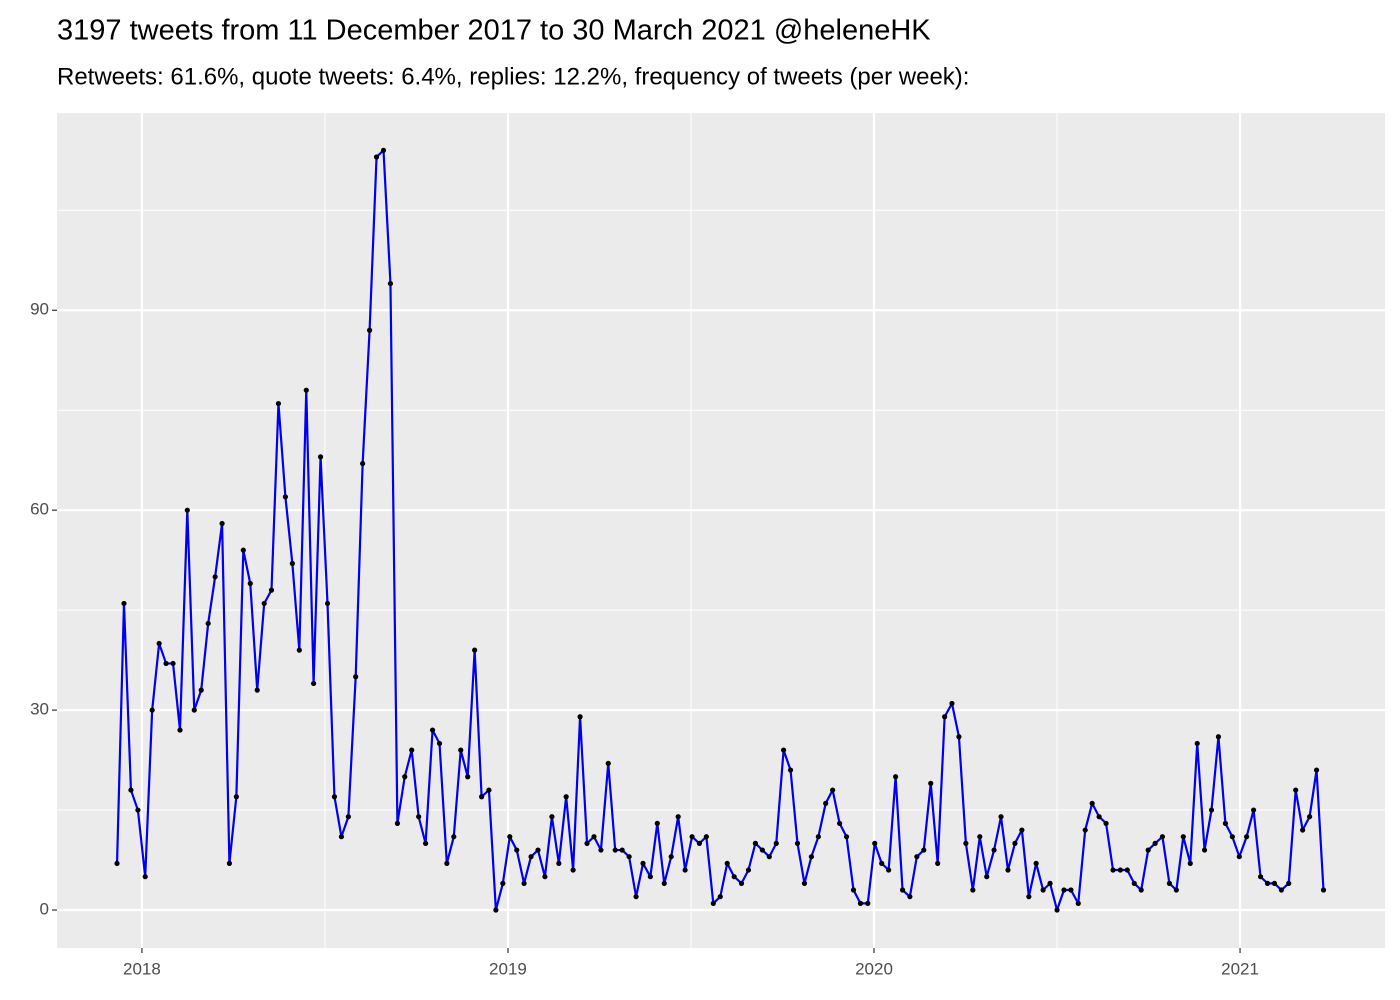 The width and height of the screenshot is (1400, 1000). What do you see at coordinates (508, 968) in the screenshot?
I see `x-tick-label: 2019` at bounding box center [508, 968].